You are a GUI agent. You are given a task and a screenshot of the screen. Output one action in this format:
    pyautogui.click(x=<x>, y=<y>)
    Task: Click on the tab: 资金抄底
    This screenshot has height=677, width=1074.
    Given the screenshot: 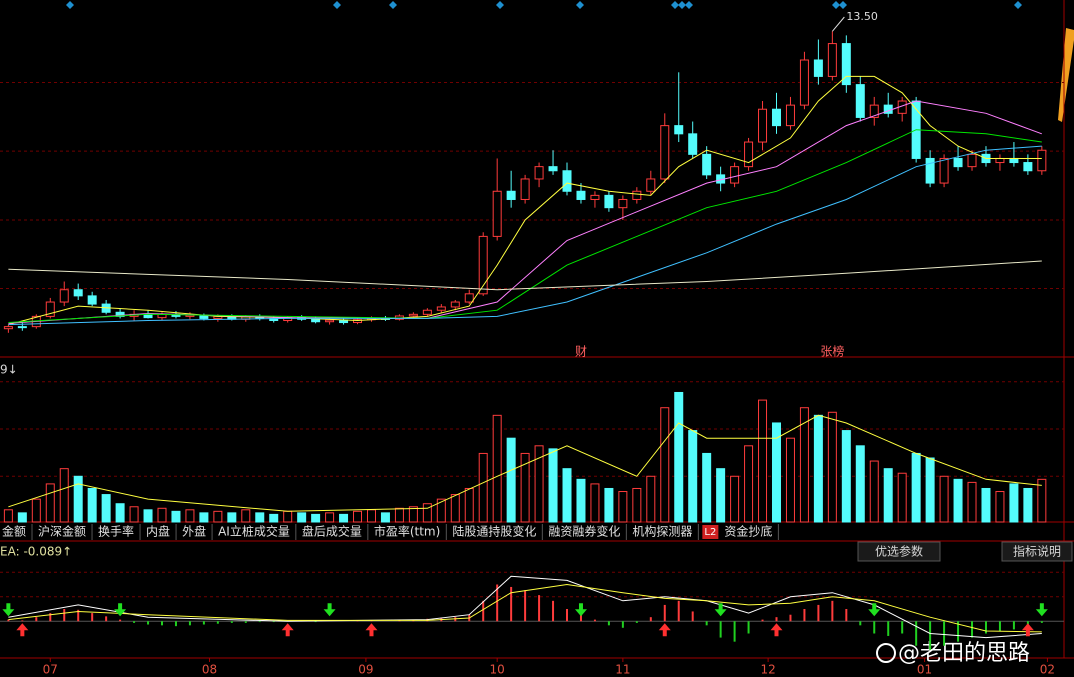 What is the action you would take?
    pyautogui.click(x=748, y=531)
    